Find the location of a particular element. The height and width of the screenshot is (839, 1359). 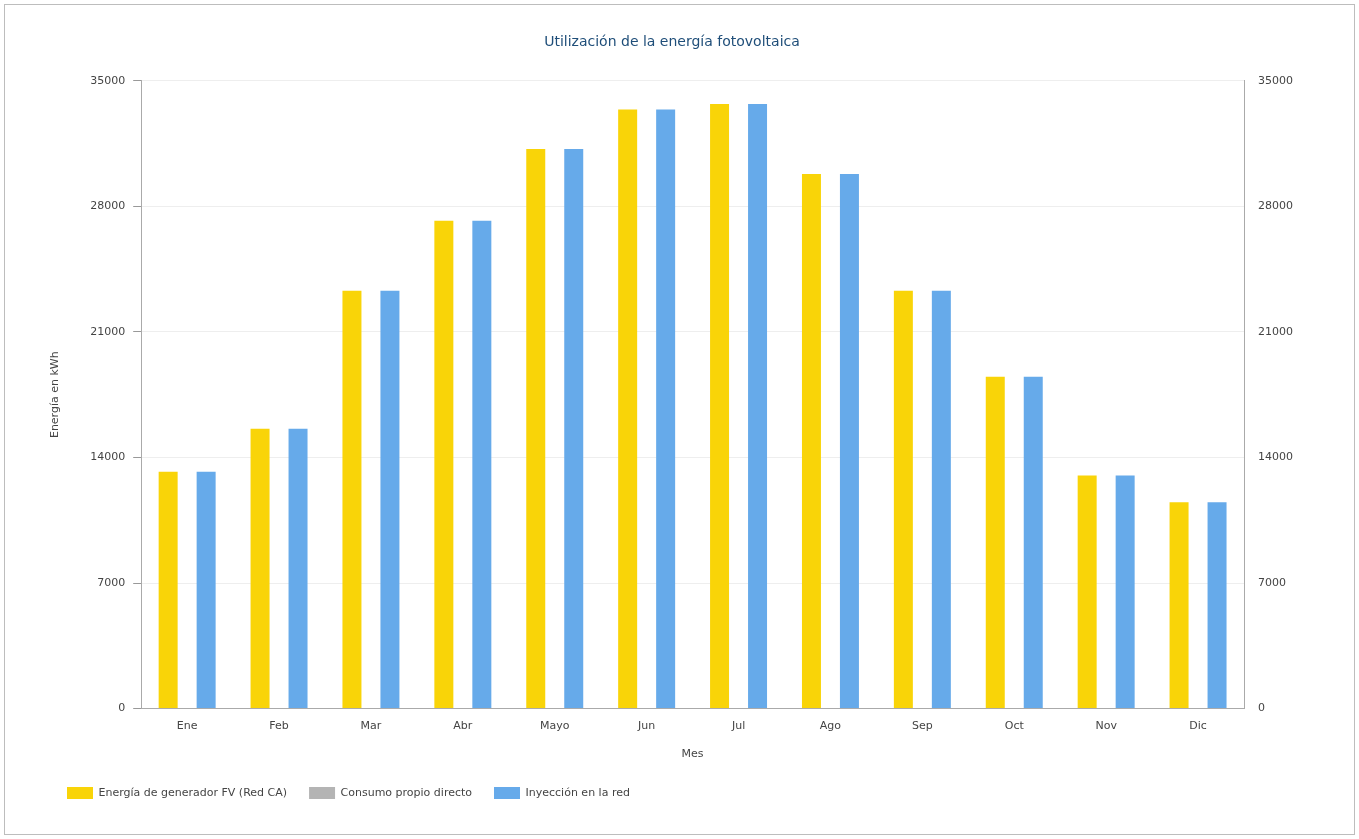

x-tick-label: Nov is located at coordinates (1106, 726).